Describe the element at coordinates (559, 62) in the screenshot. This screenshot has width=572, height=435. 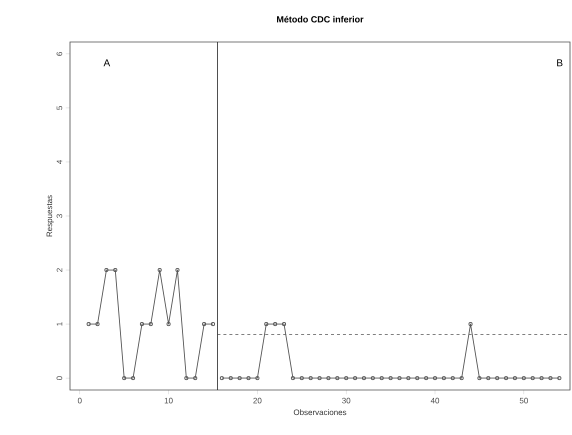
I see `annotation: B` at that location.